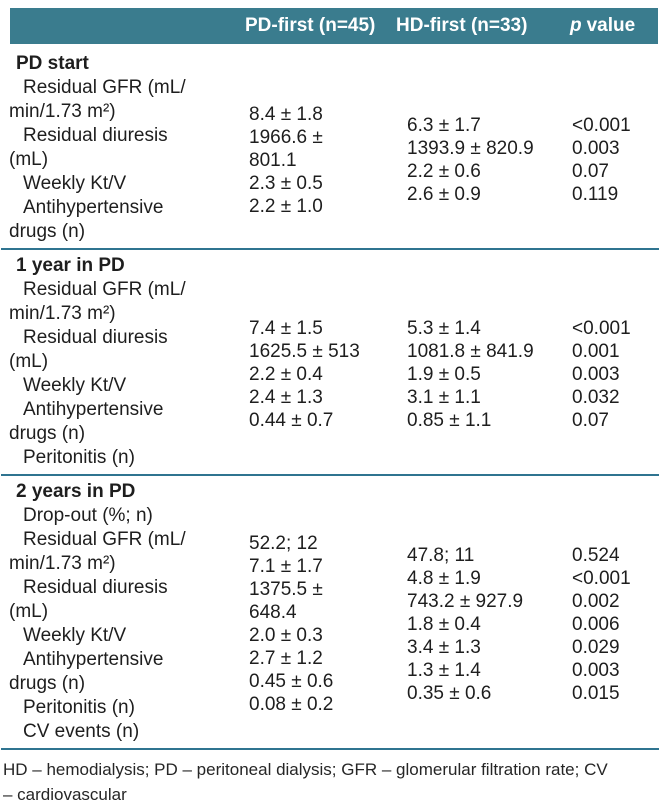  What do you see at coordinates (611, 25) in the screenshot?
I see `p-rest-label: value` at bounding box center [611, 25].